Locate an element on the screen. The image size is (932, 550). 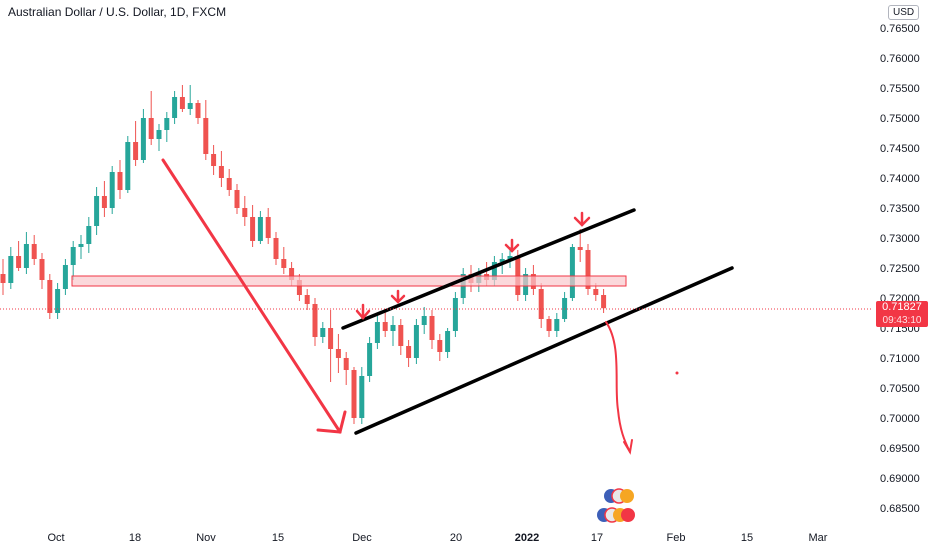
price-tick-label: 0.73500 is located at coordinates (900, 209).